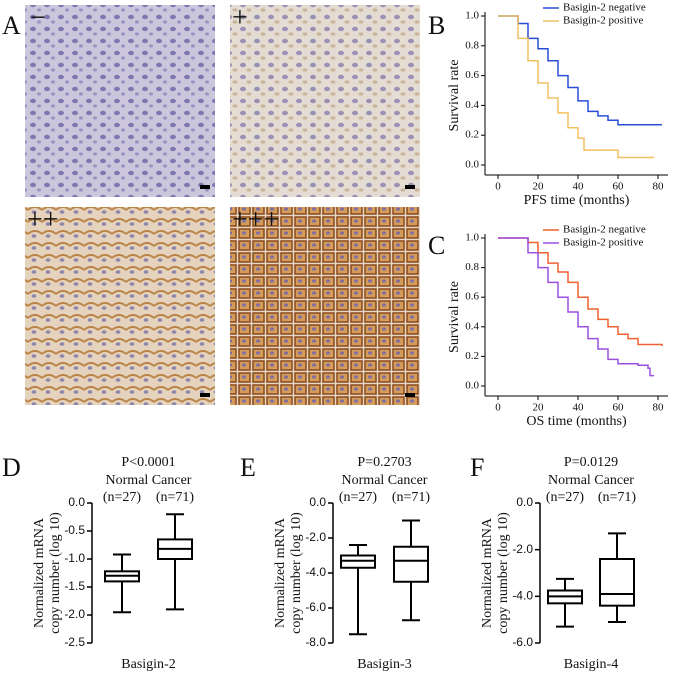 Image resolution: width=685 pixels, height=685 pixels. Describe the element at coordinates (74, 586) in the screenshot. I see `y-tick-label: -1.5` at that location.